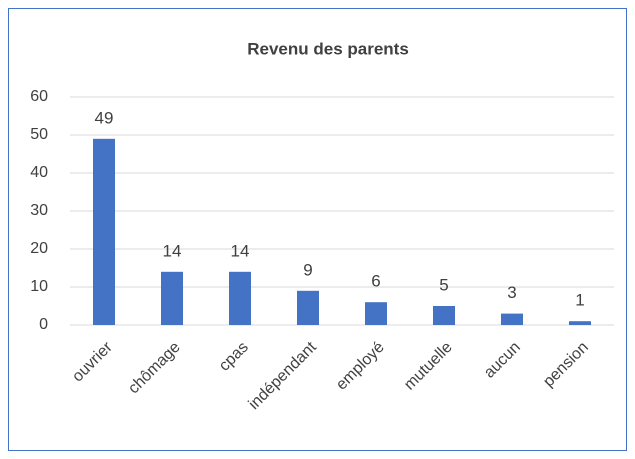  I want to click on y-tick-label: 20, so click(39, 248).